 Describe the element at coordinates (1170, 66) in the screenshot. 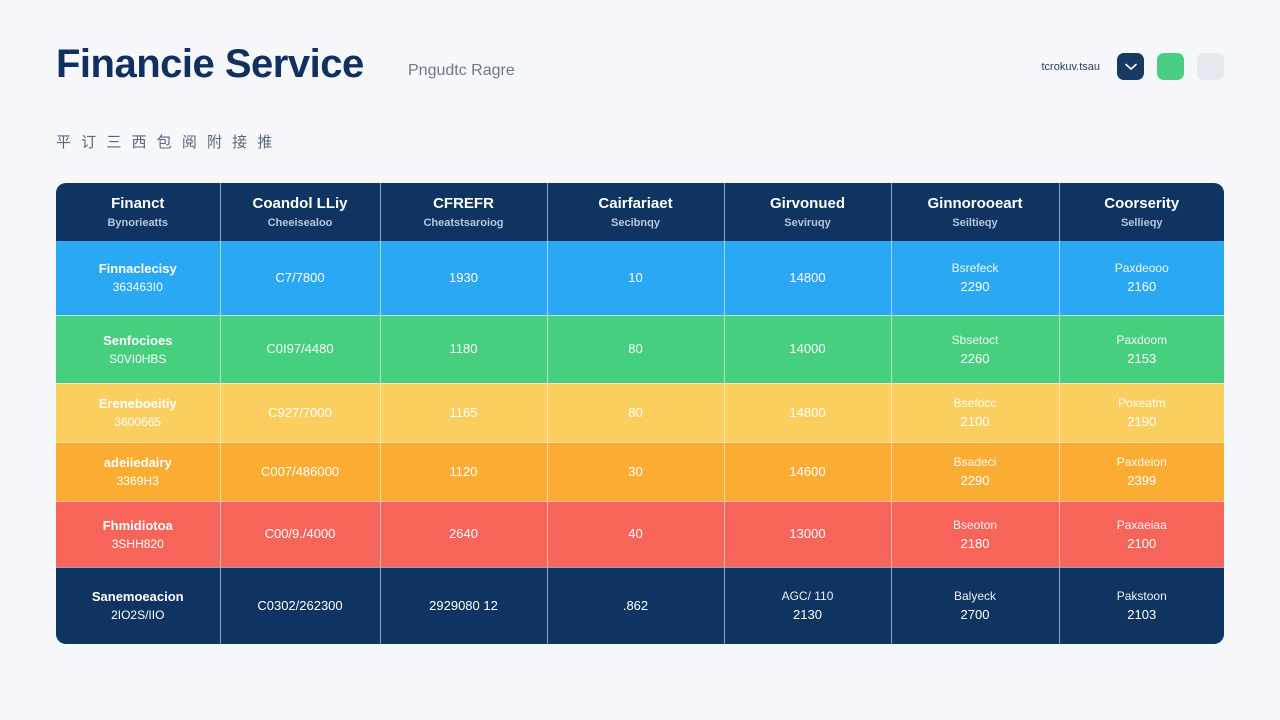

I see `header-status-button` at that location.